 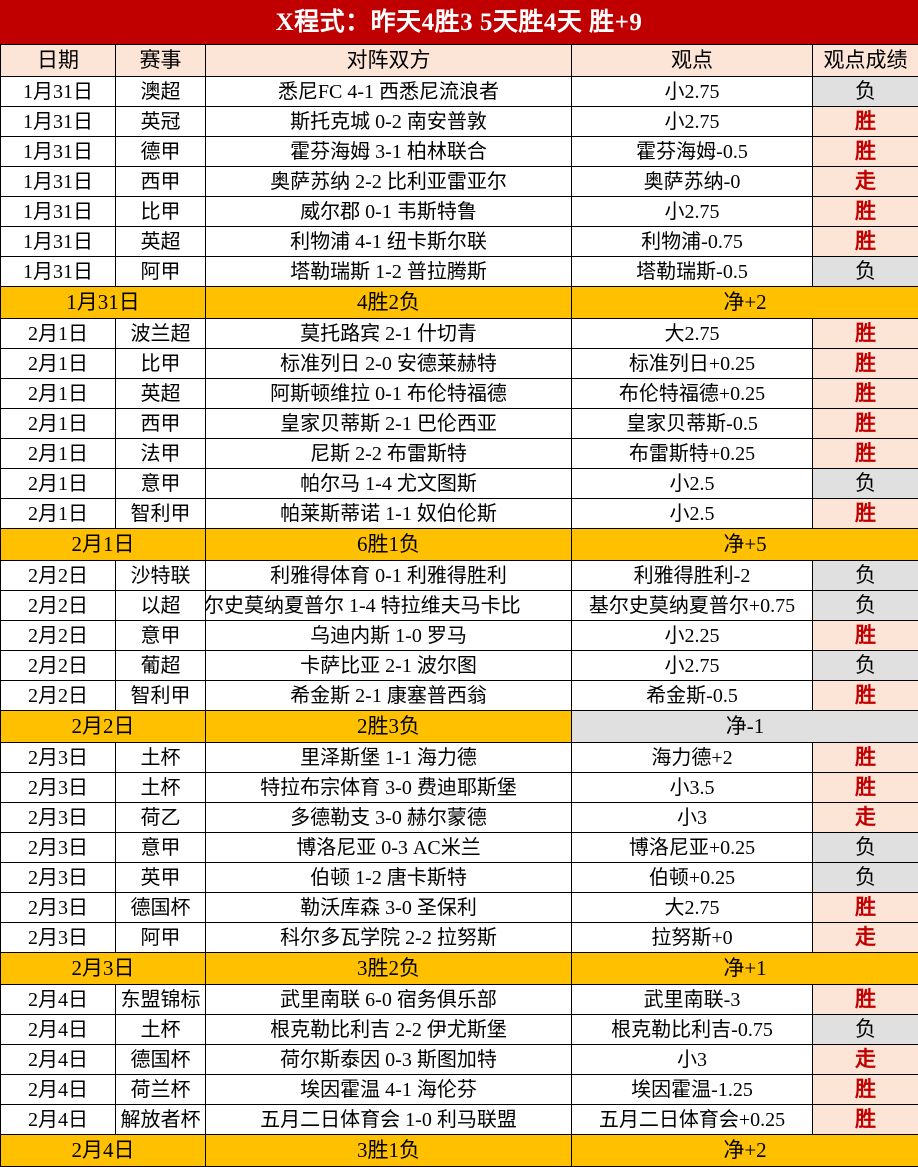 I want to click on cell-match: 尼斯 2-2 布雷斯特, so click(x=389, y=454).